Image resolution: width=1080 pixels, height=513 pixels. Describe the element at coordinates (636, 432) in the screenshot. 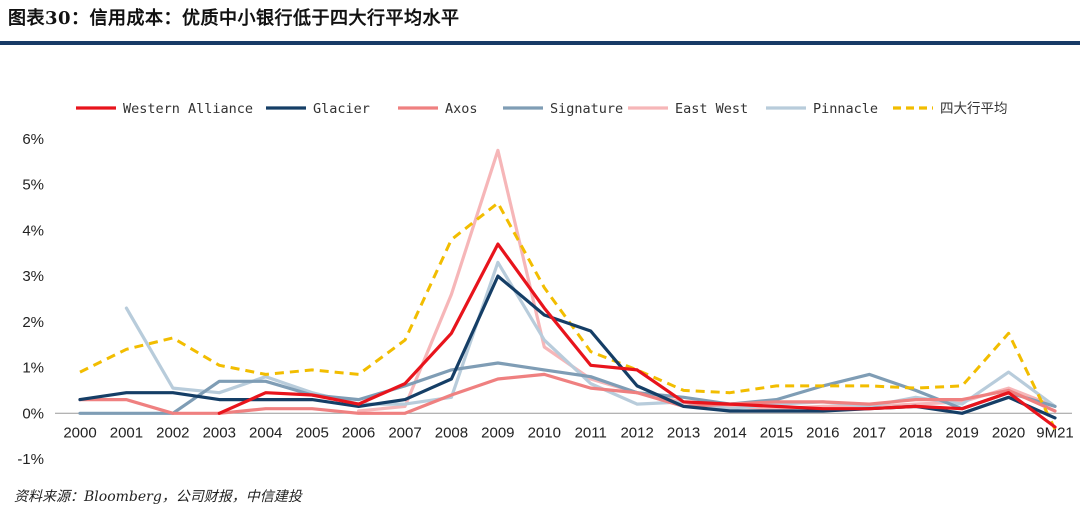

I see `x-tick-label: 2012` at that location.